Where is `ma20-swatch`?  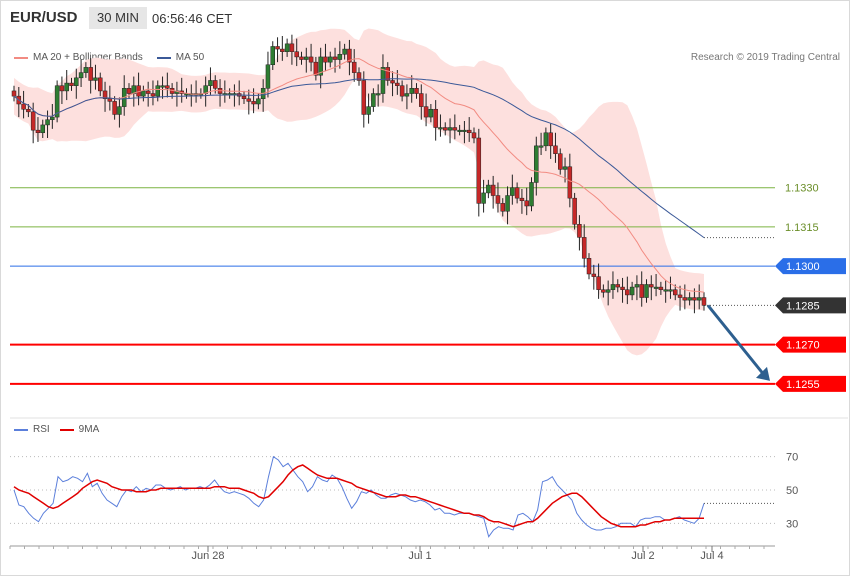 ma20-swatch is located at coordinates (21, 57).